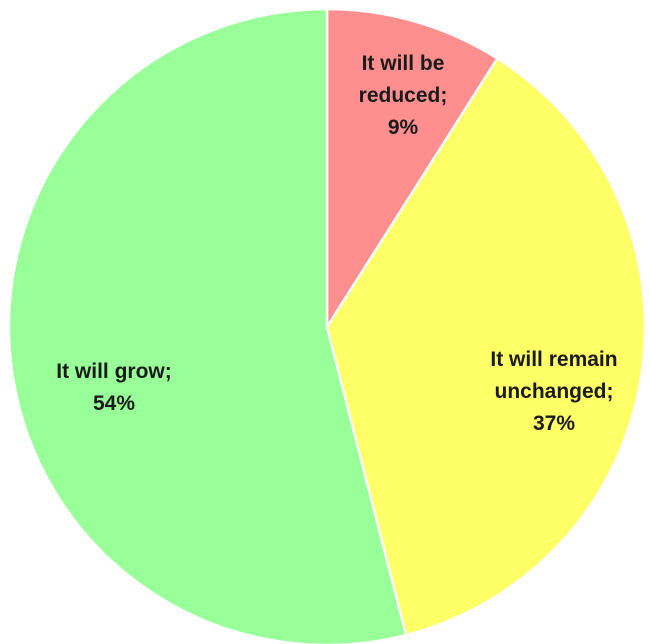  Describe the element at coordinates (403, 63) in the screenshot. I see `slice-label-line: It will be` at that location.